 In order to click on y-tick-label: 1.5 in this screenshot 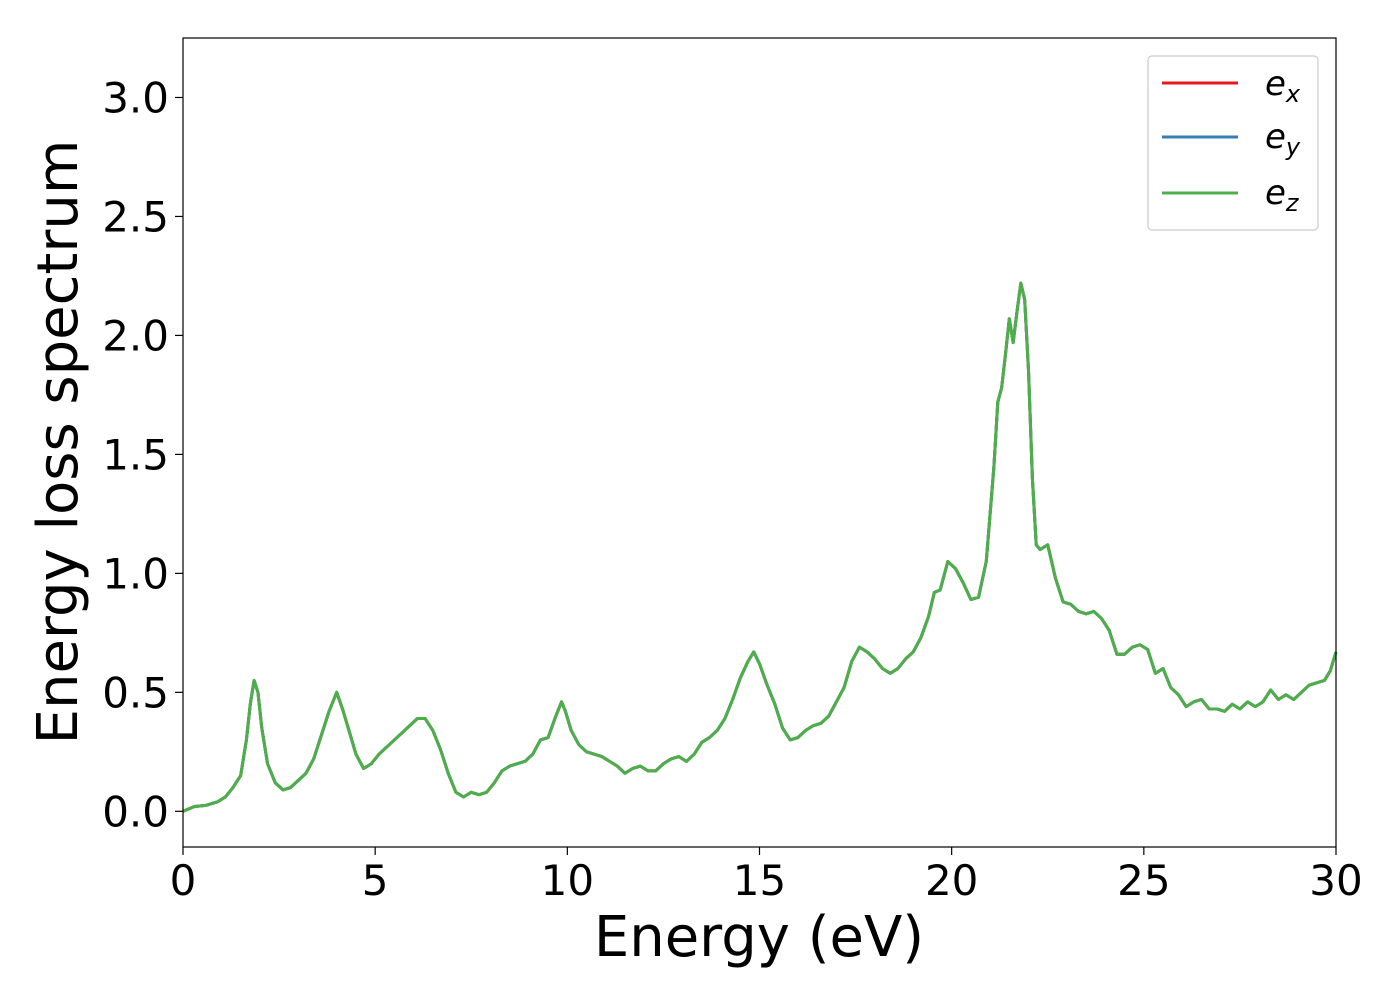, I will do `click(135, 454)`.